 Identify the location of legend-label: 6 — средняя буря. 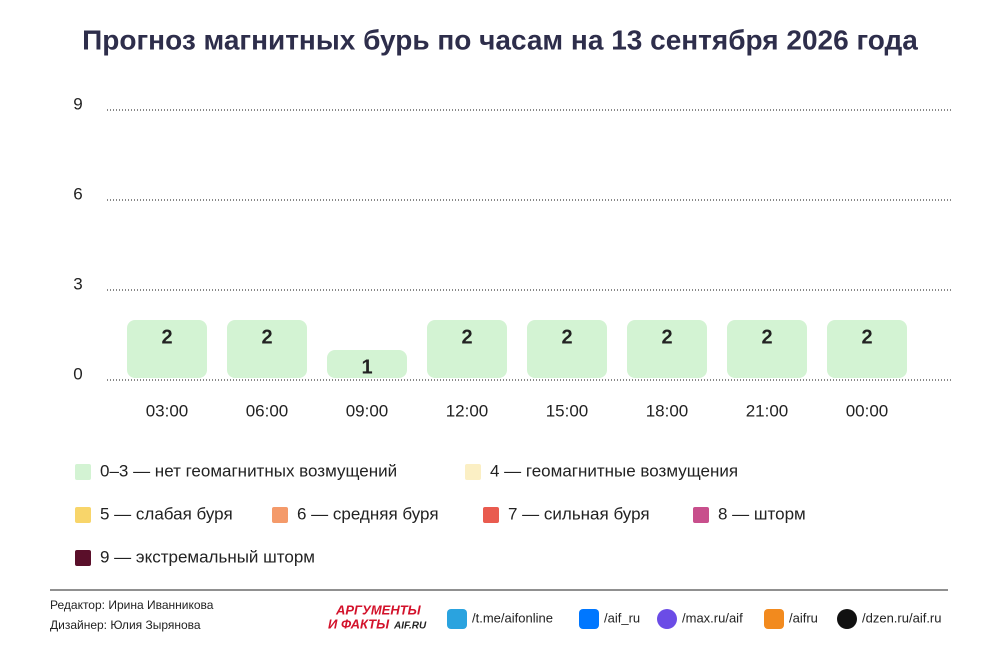
(368, 513).